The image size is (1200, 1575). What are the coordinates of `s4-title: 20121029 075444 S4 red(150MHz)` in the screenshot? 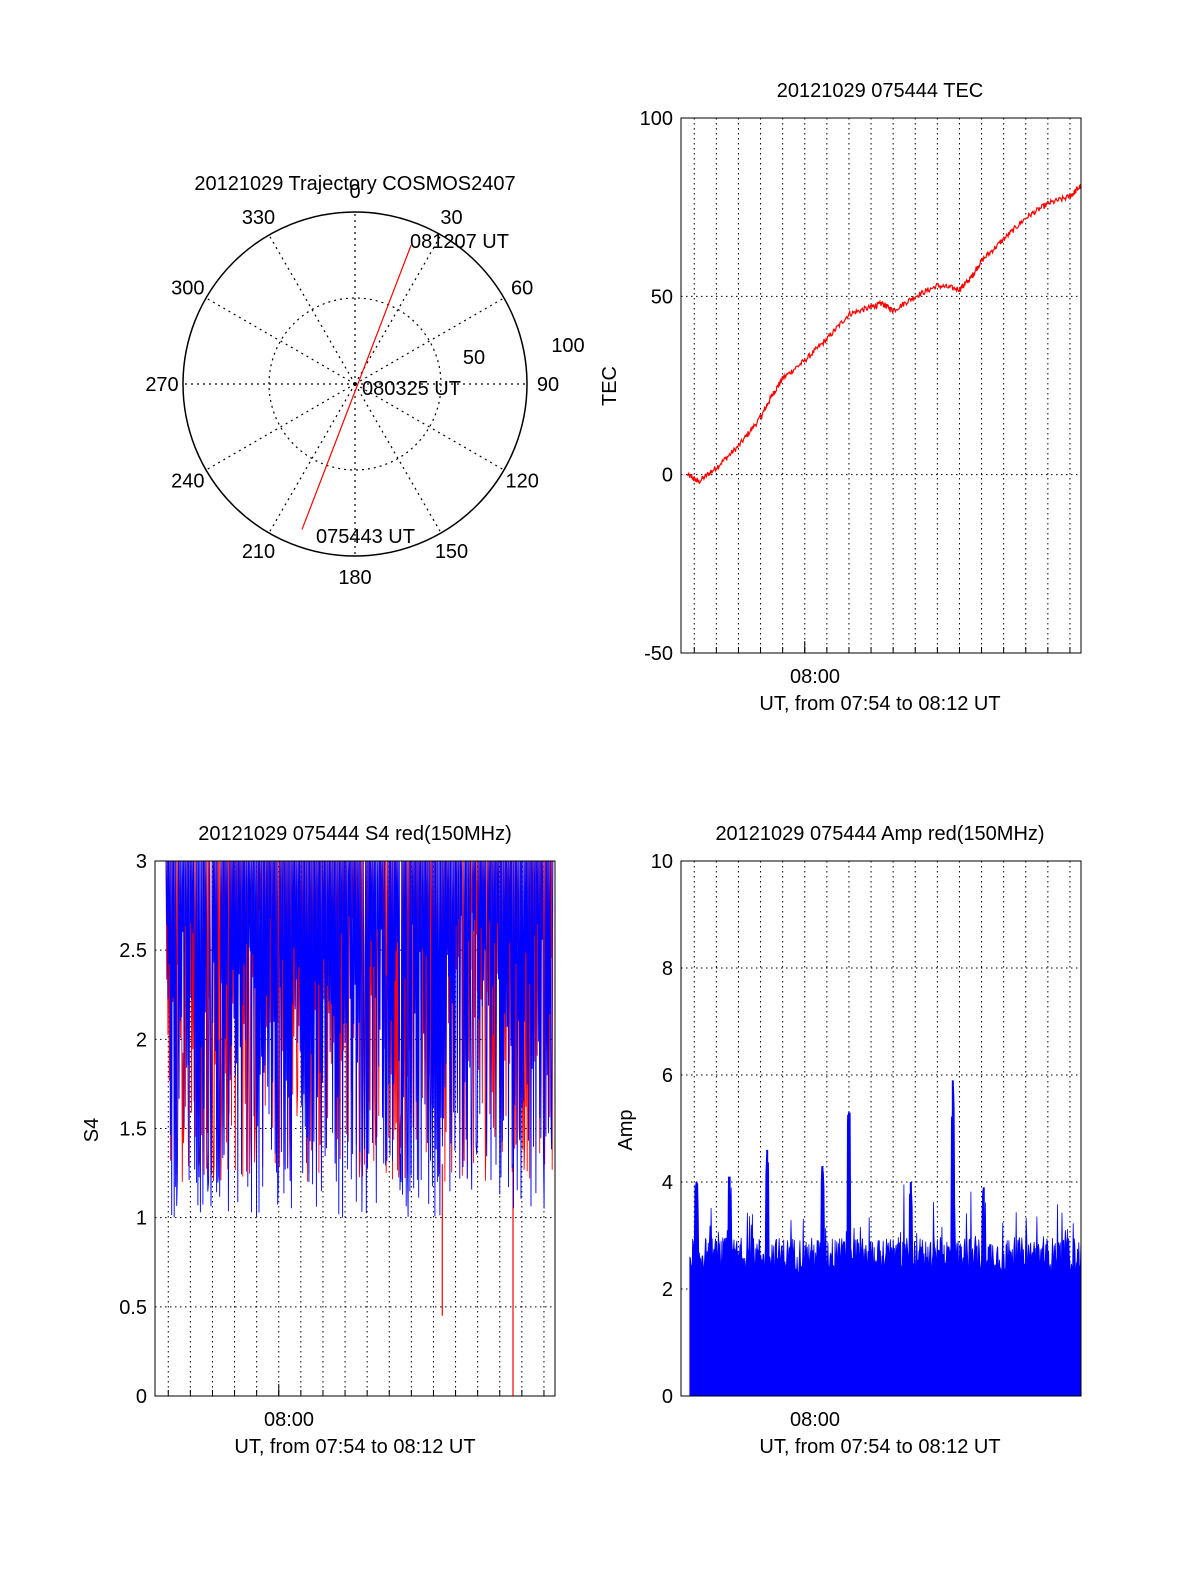 It's located at (355, 834).